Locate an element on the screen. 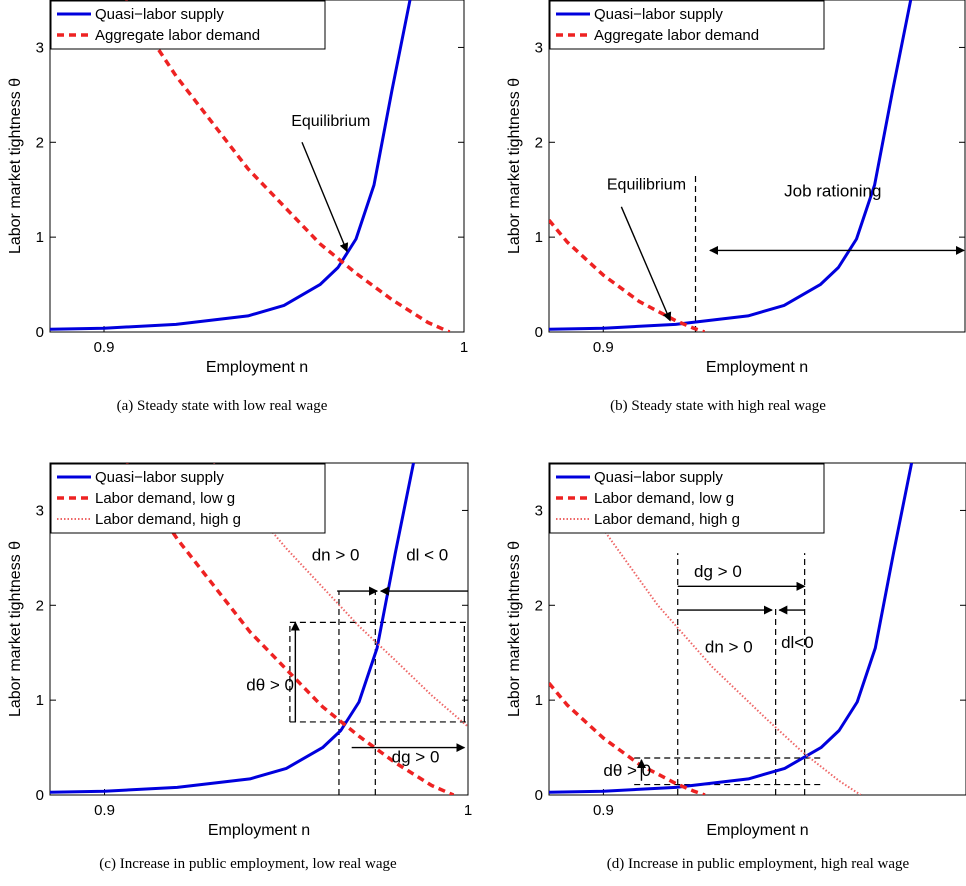 This screenshot has width=966, height=886. panel-caption: (a) Steady state with low real wage is located at coordinates (222, 406).